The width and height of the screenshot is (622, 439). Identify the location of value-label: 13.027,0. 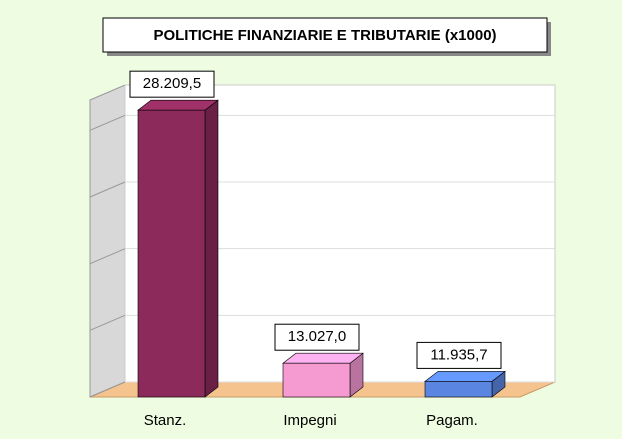
(317, 336).